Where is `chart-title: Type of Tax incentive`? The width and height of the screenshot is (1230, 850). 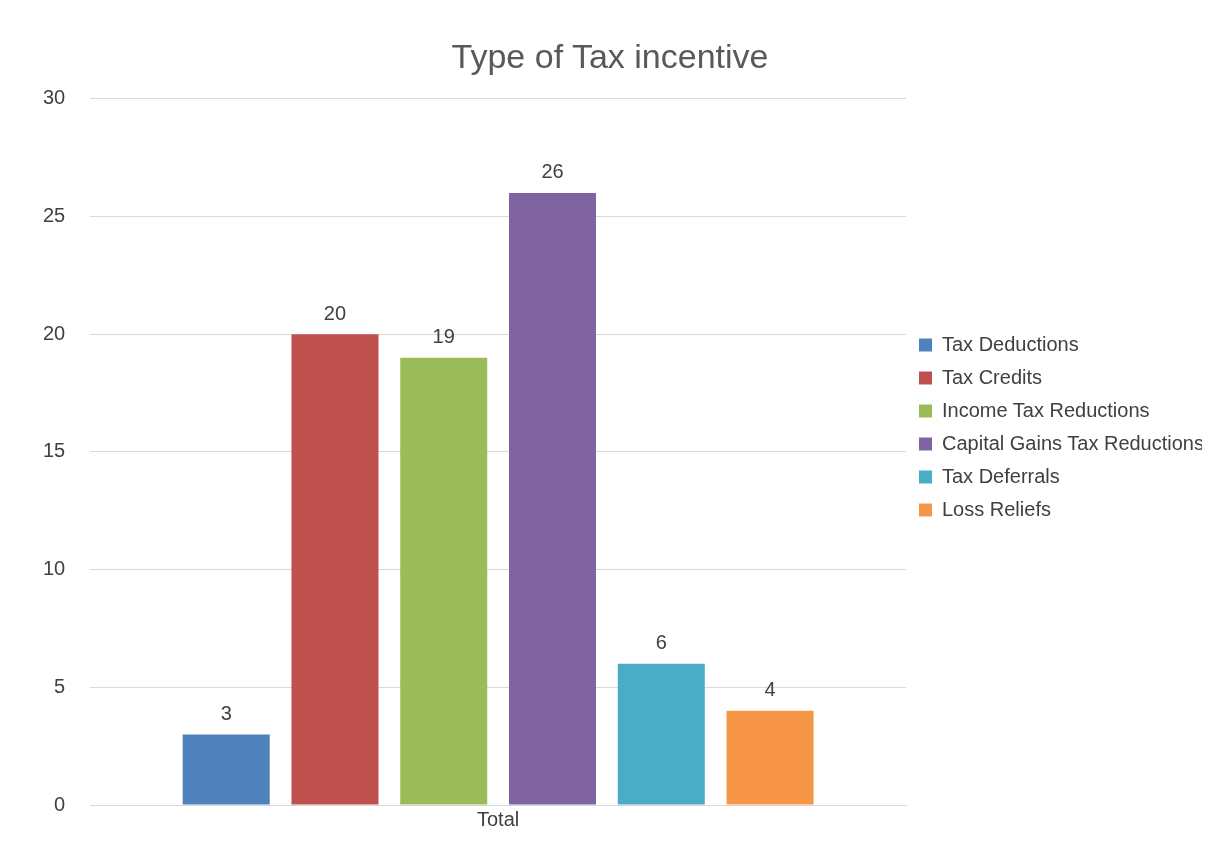
chart-title: Type of Tax incentive is located at coordinates (610, 55).